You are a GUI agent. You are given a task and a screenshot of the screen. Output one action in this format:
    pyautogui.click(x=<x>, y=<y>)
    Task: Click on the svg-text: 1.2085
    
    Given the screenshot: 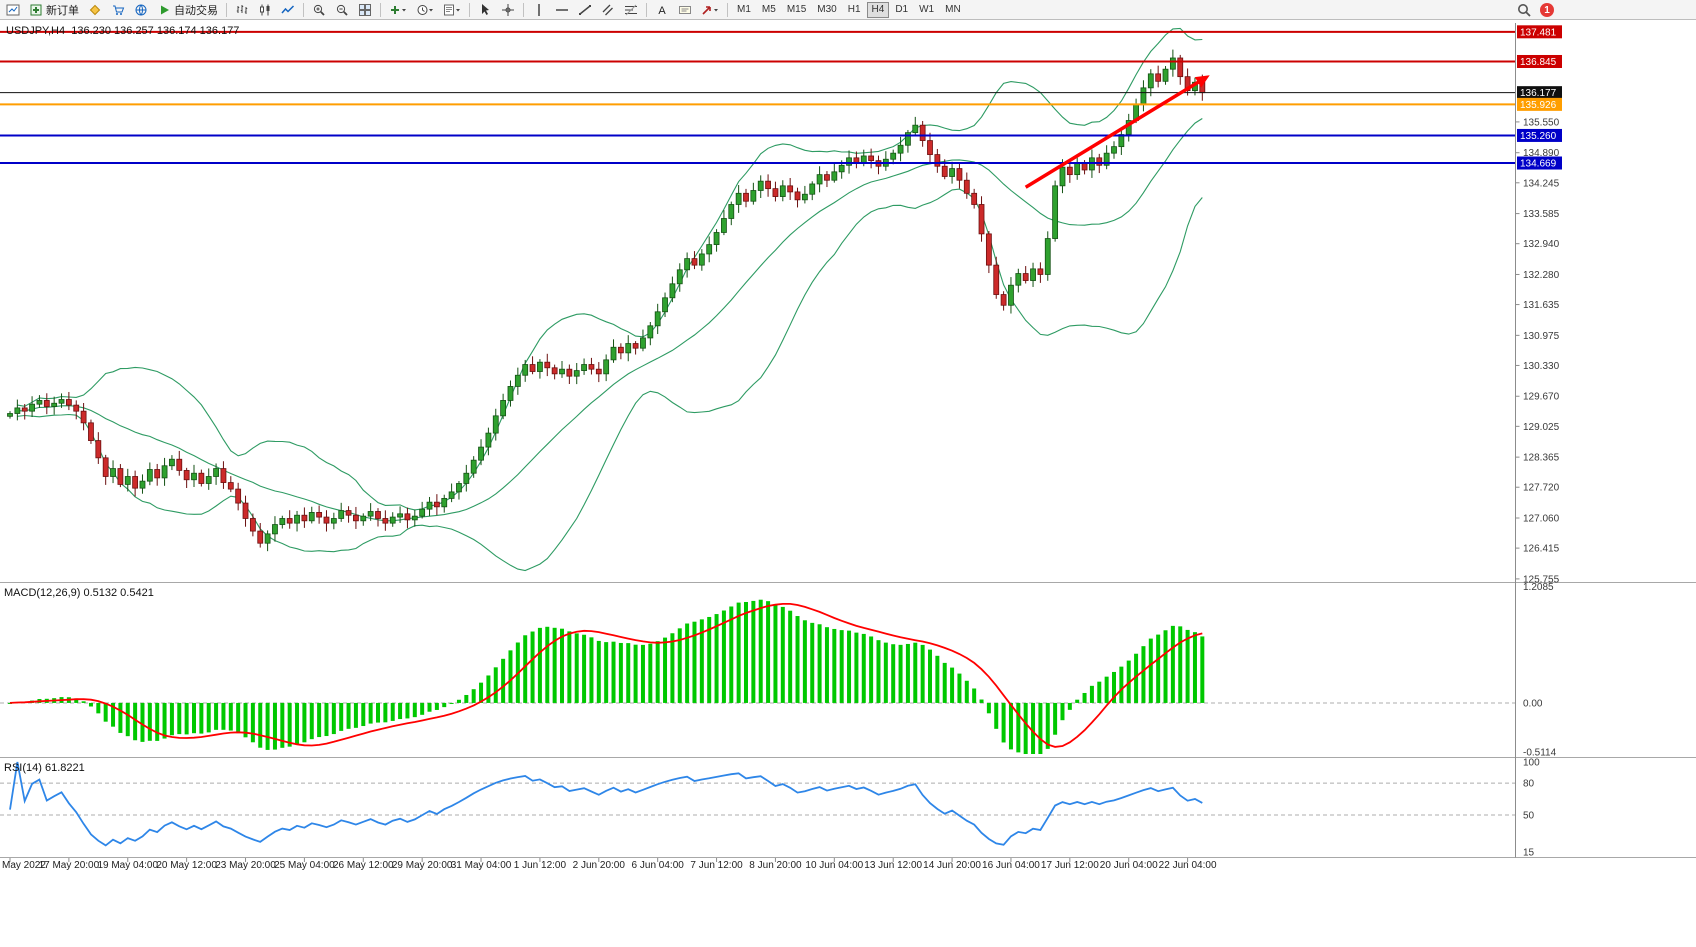 What is the action you would take?
    pyautogui.click(x=1538, y=587)
    